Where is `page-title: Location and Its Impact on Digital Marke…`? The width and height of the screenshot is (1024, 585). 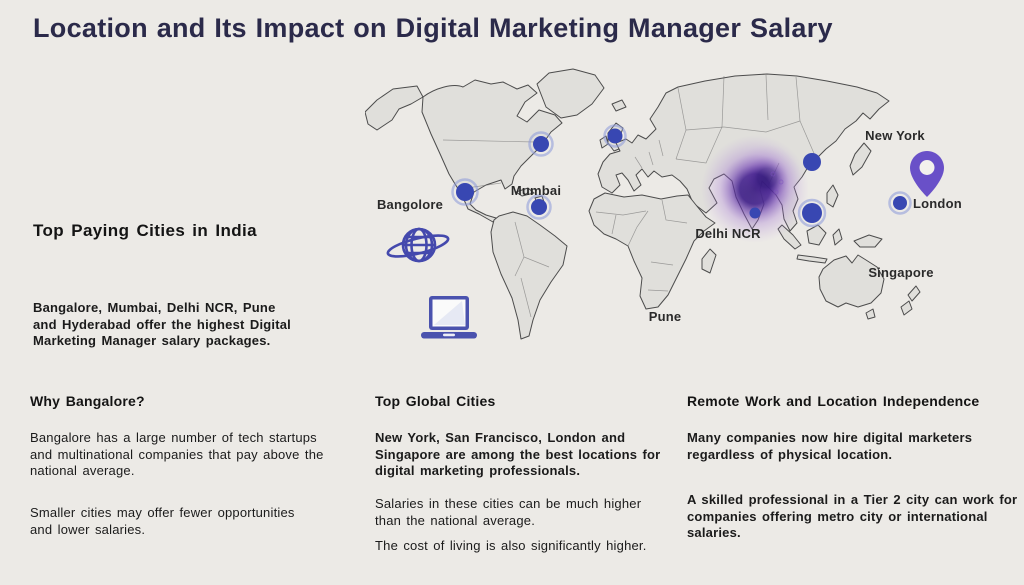
page-title: Location and Its Impact on Digital Marke… is located at coordinates (433, 28).